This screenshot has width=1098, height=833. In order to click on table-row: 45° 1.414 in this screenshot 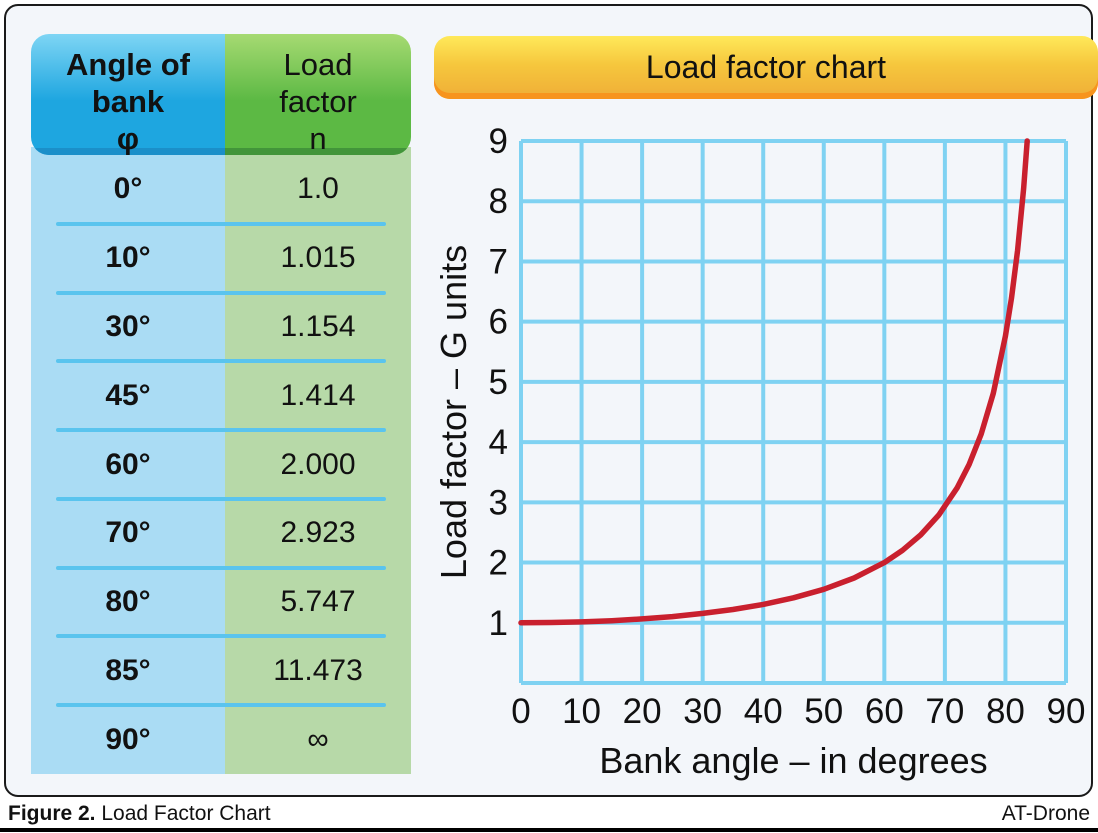, I will do `click(221, 394)`.